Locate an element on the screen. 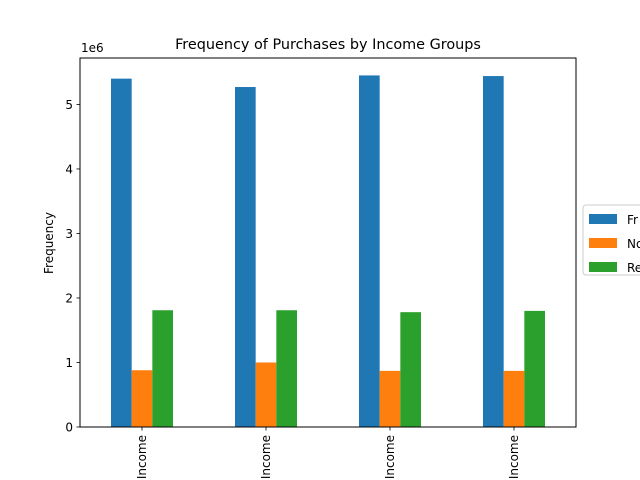 The width and height of the screenshot is (640, 480). y-tick-label-5: 5 is located at coordinates (69, 105).